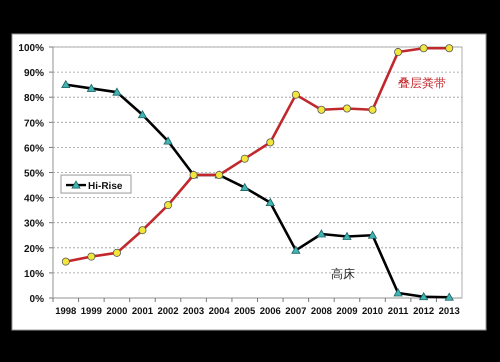 The height and width of the screenshot is (362, 500). What do you see at coordinates (65, 311) in the screenshot?
I see `x-tick-label: 1998` at bounding box center [65, 311].